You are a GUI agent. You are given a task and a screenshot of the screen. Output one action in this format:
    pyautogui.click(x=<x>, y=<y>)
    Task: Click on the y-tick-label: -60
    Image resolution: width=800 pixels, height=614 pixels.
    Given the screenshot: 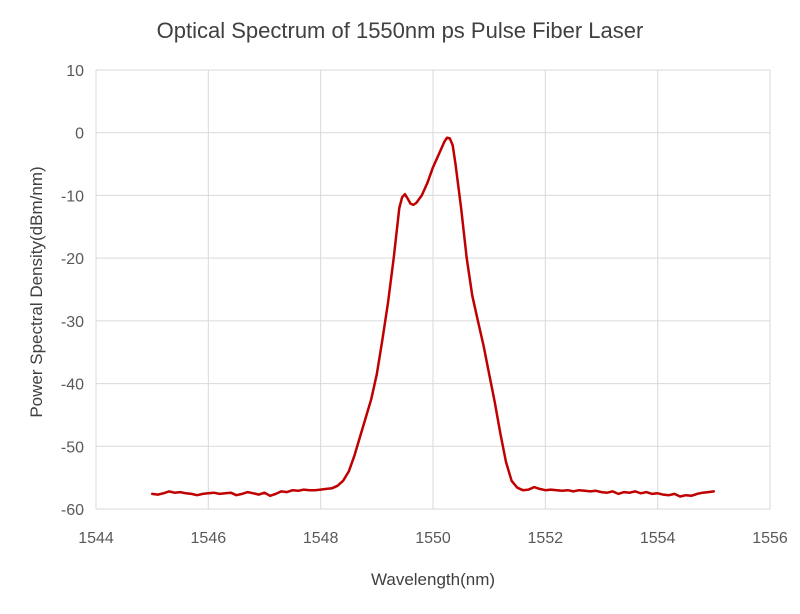 What is the action you would take?
    pyautogui.click(x=72, y=510)
    